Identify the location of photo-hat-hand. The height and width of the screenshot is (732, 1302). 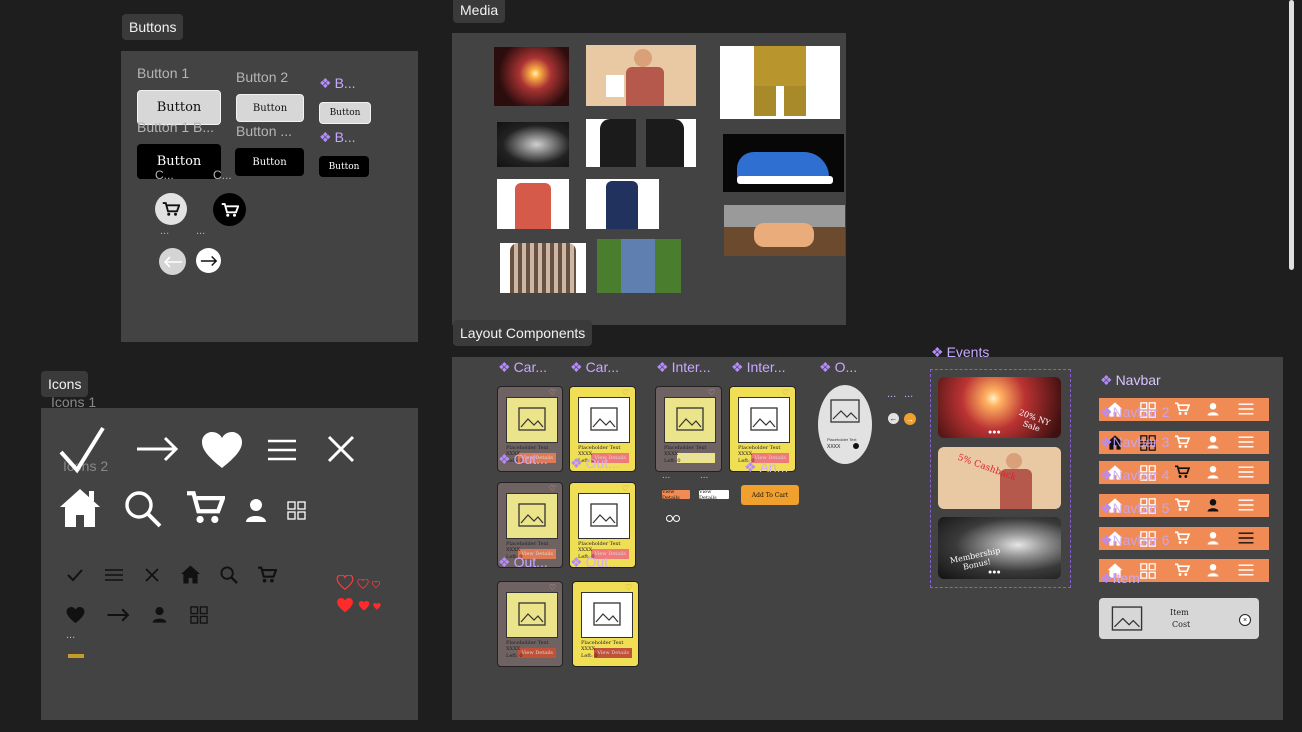
(533, 144).